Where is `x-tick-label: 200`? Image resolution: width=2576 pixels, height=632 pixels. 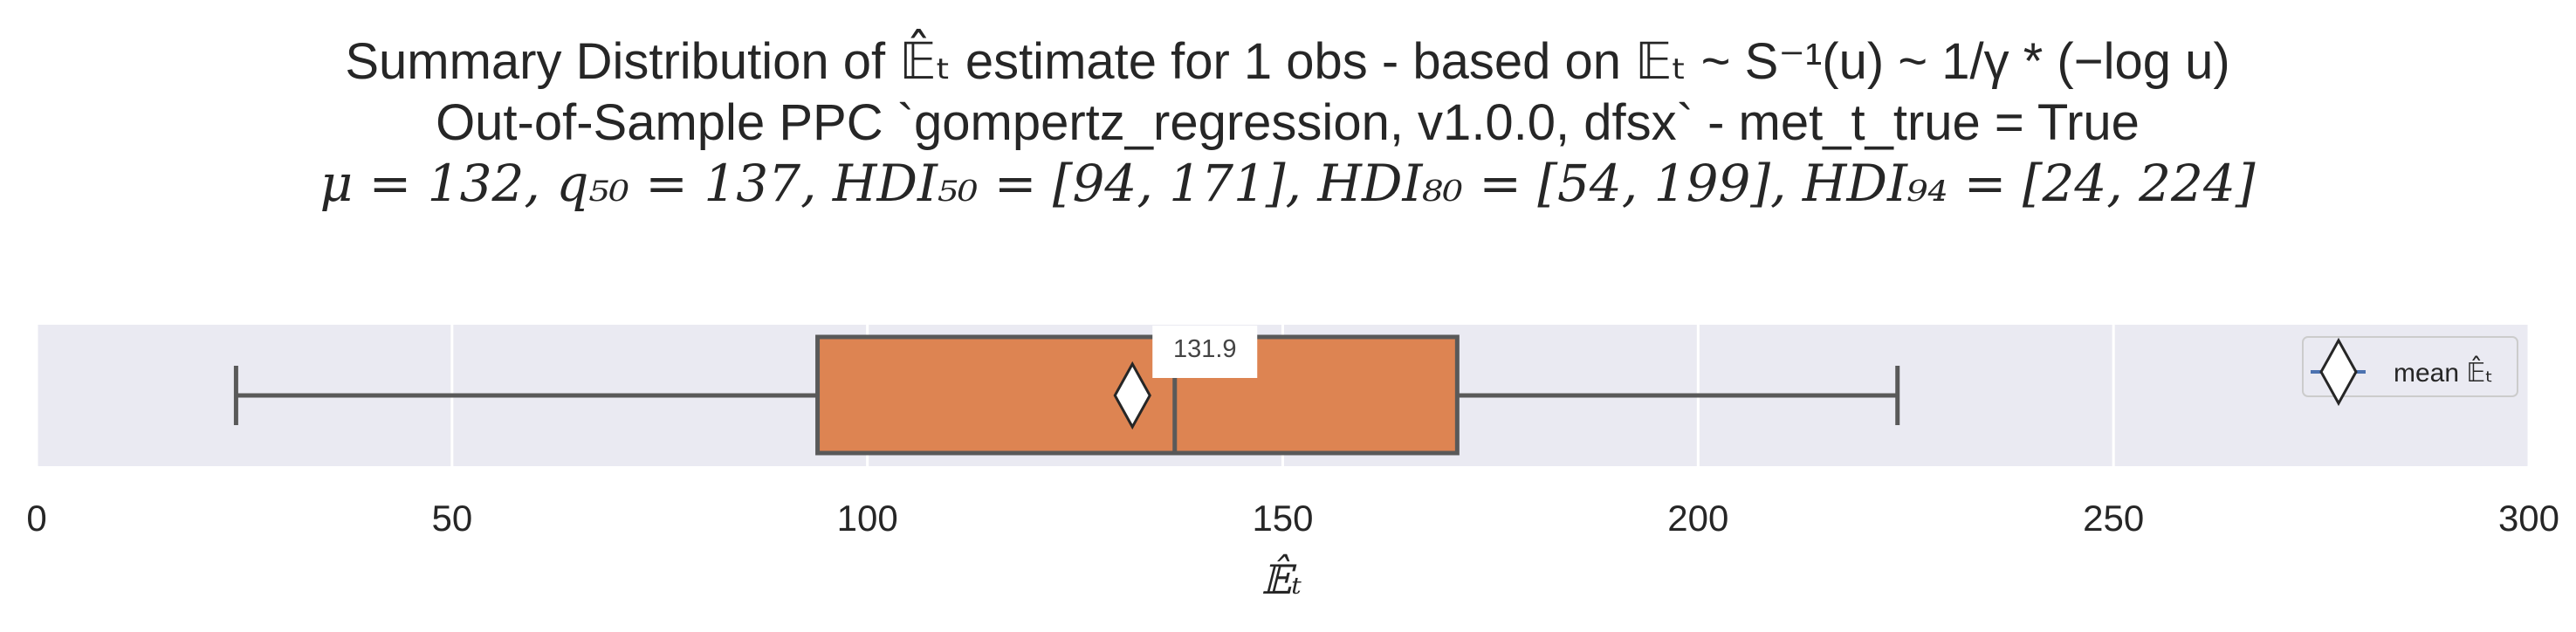
x-tick-label: 200 is located at coordinates (1698, 518).